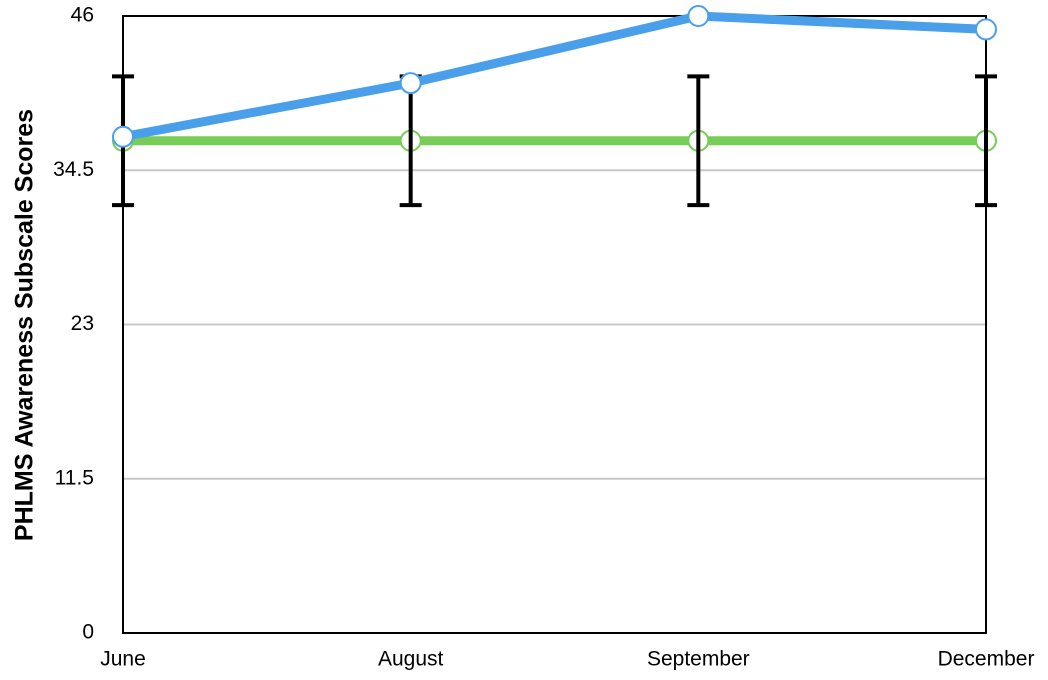  Describe the element at coordinates (74, 477) in the screenshot. I see `y-tick-label: 11.5` at that location.